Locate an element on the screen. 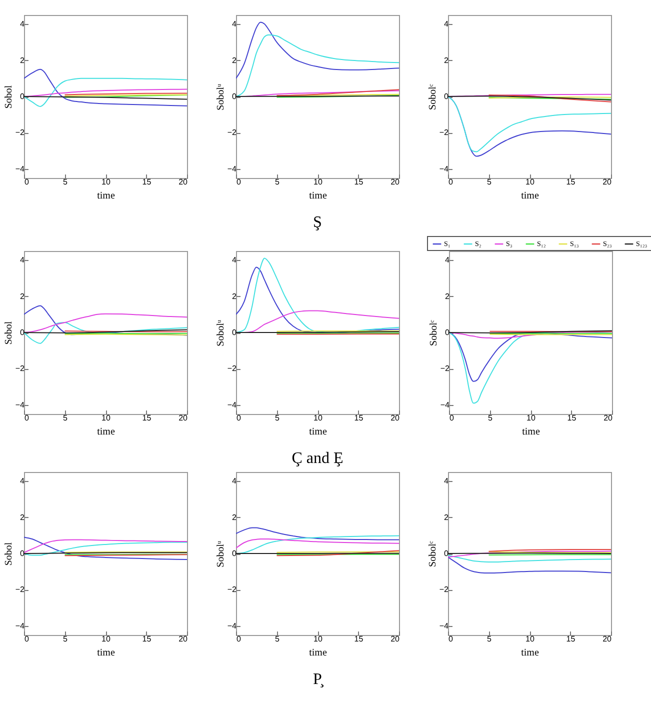 This screenshot has height=714, width=651. text: Ş is located at coordinates (317, 222).